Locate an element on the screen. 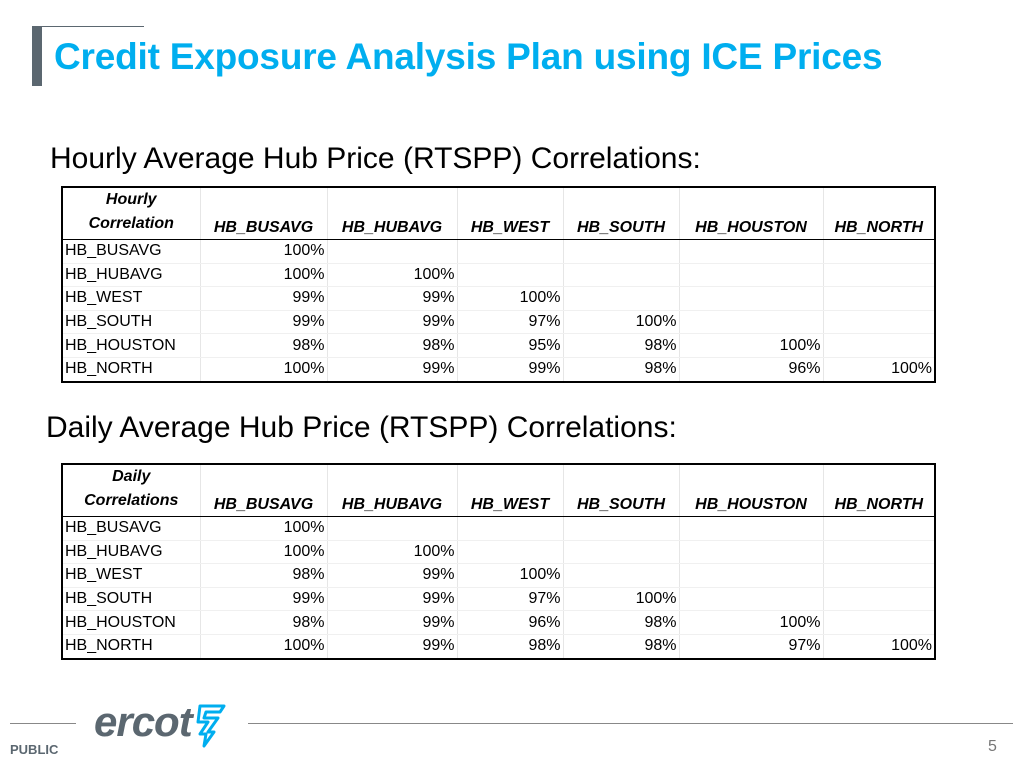 The width and height of the screenshot is (1024, 768). corner-line1: Hourly is located at coordinates (131, 199).